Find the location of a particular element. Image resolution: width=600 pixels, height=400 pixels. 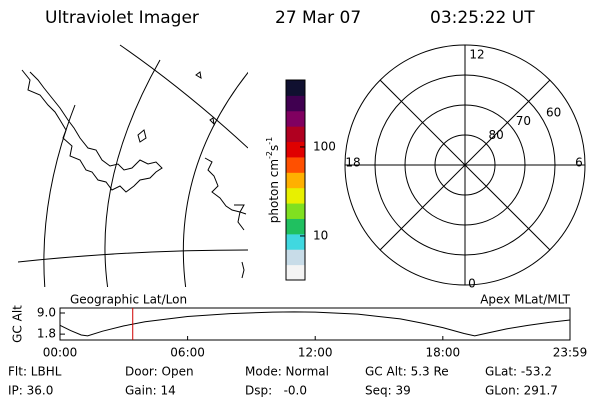

colorbar-unit: s is located at coordinates (274, 148).